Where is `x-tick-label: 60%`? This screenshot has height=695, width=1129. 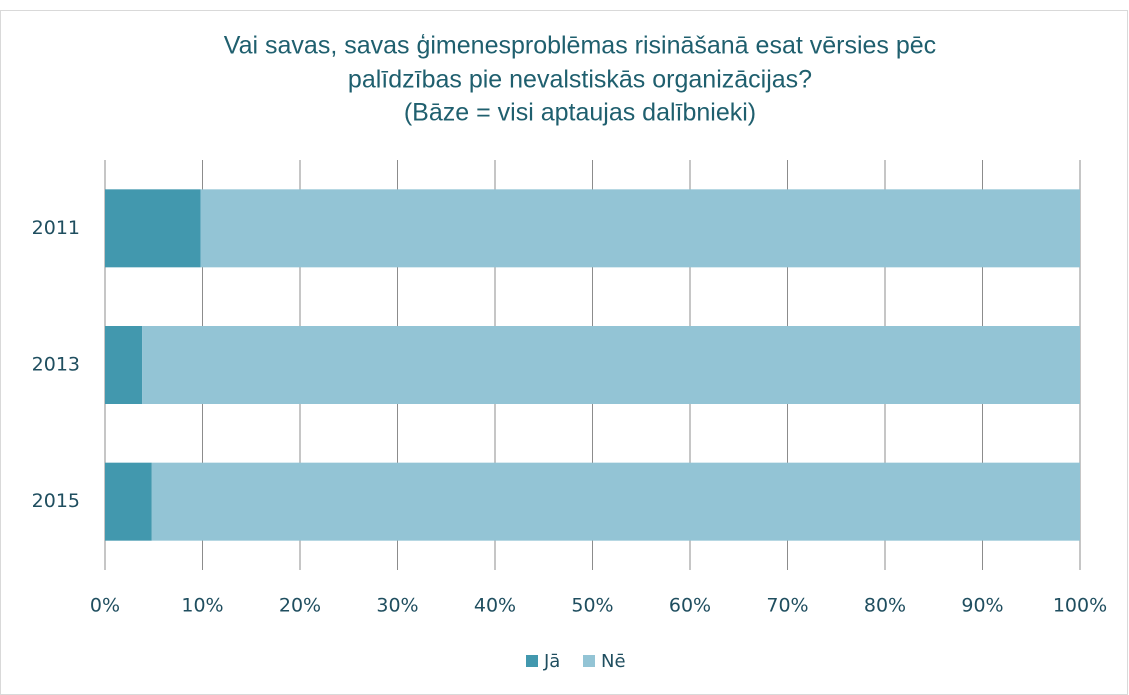
x-tick-label: 60% is located at coordinates (690, 606).